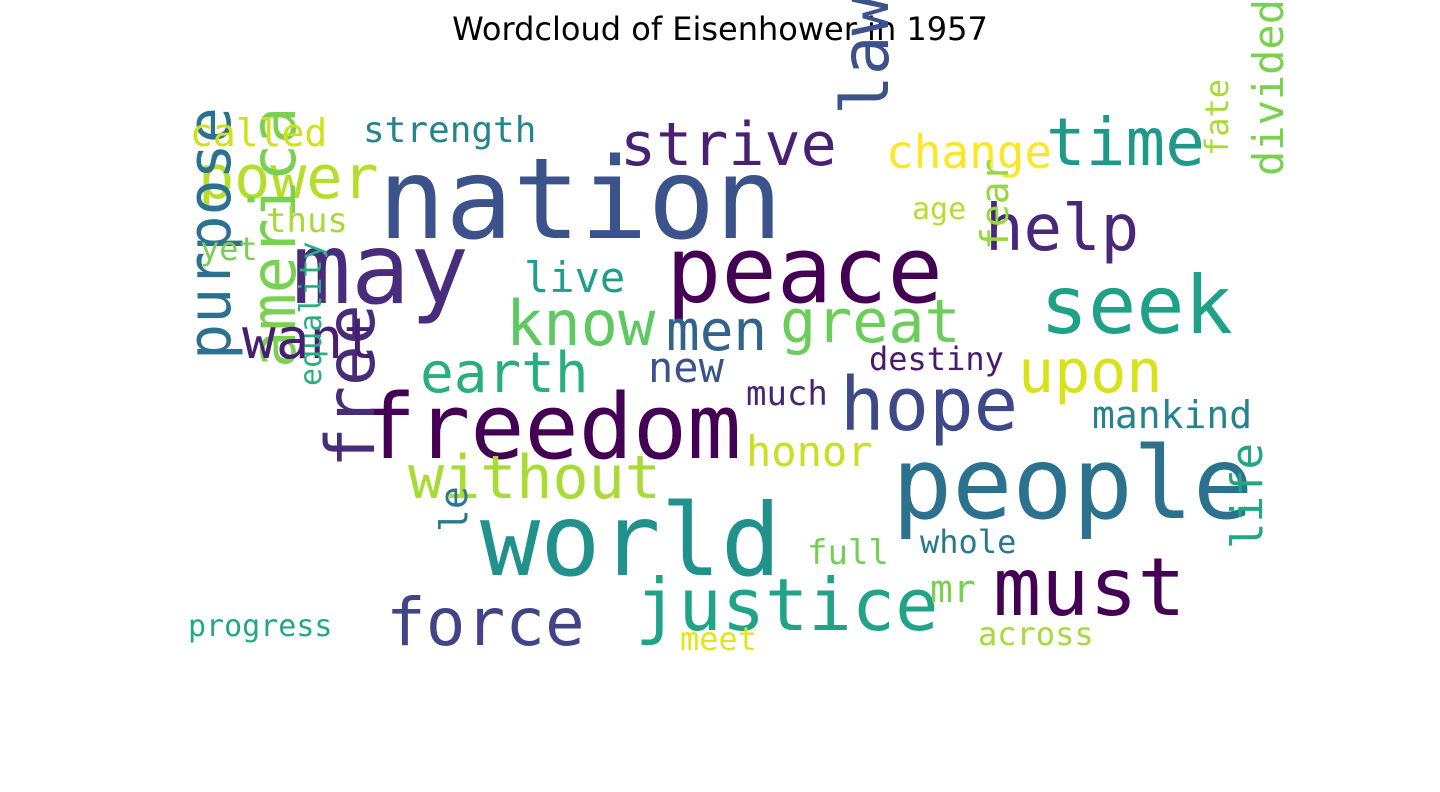 This screenshot has height=792, width=1440. What do you see at coordinates (380, 270) in the screenshot?
I see `word-may: may` at bounding box center [380, 270].